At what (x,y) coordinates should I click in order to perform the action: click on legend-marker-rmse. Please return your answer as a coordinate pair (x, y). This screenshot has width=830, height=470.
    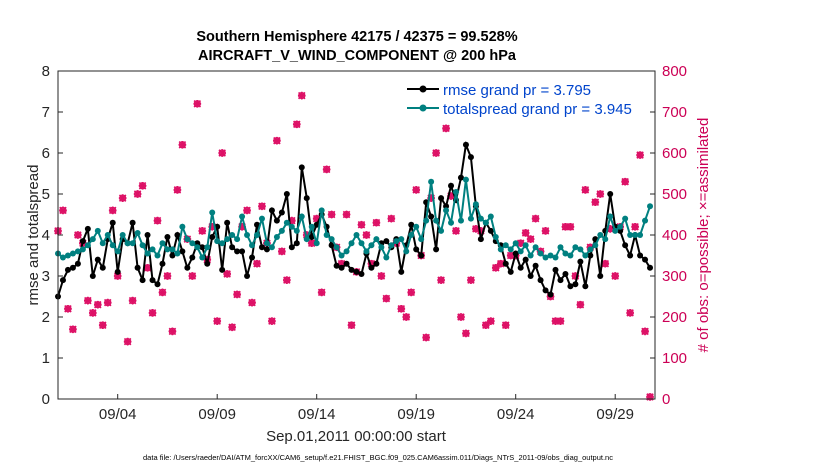
    Looking at the image, I should click on (423, 89).